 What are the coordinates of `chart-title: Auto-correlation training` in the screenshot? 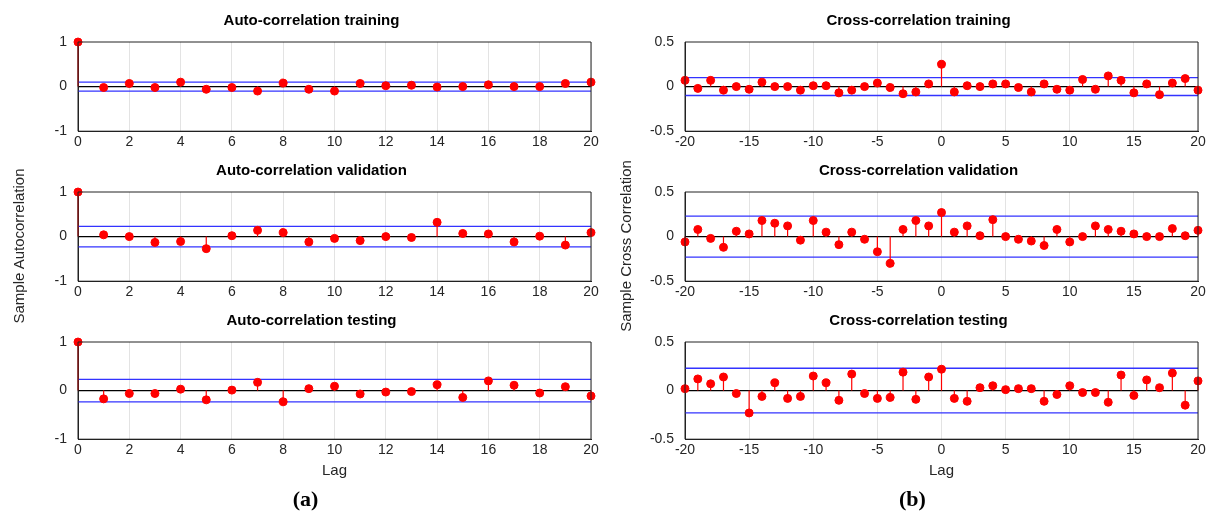 It's located at (311, 20).